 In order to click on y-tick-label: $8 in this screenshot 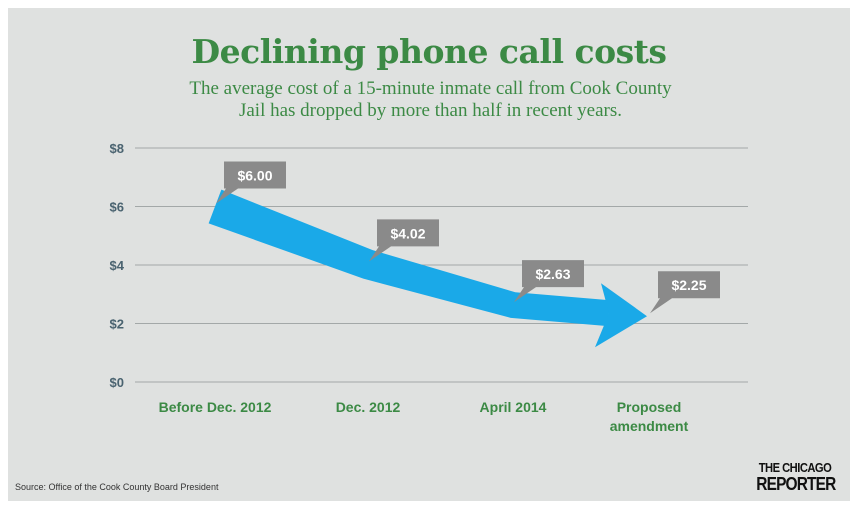, I will do `click(117, 148)`.